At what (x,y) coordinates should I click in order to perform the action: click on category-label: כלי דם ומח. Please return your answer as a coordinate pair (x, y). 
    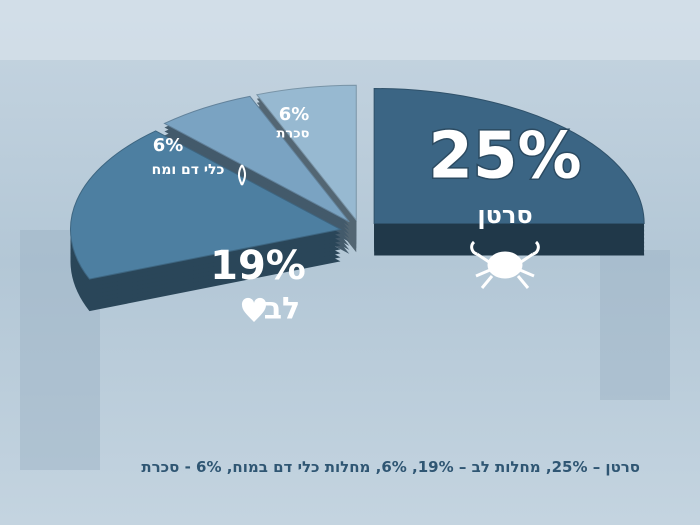
    Looking at the image, I should click on (188, 170).